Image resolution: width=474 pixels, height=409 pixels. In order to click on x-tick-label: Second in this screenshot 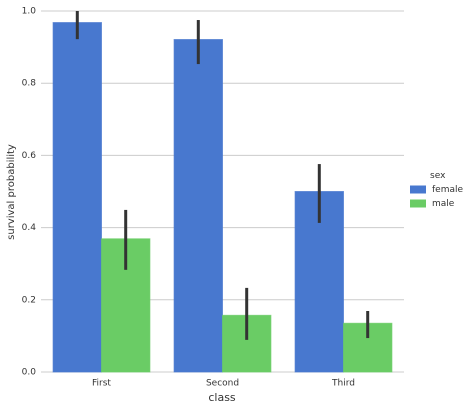, I will do `click(222, 384)`.